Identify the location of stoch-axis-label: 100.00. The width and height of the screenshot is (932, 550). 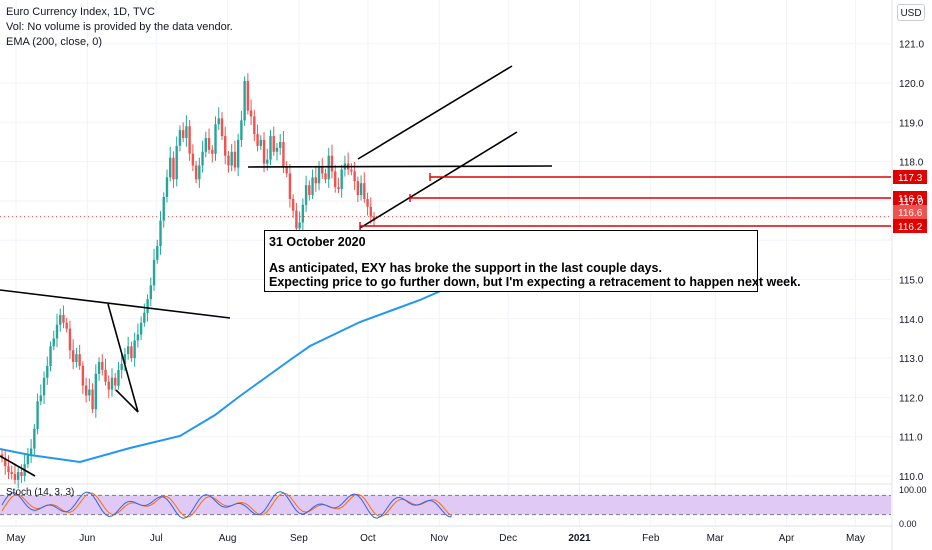
(913, 490).